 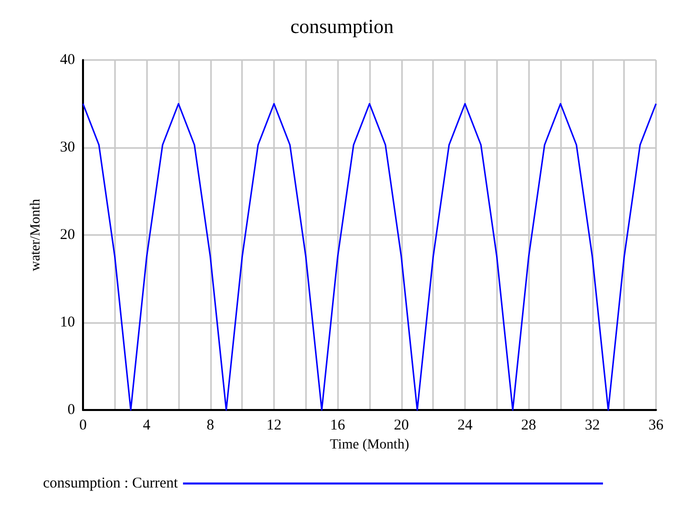 I want to click on x-tick-label: 0, so click(x=83, y=426).